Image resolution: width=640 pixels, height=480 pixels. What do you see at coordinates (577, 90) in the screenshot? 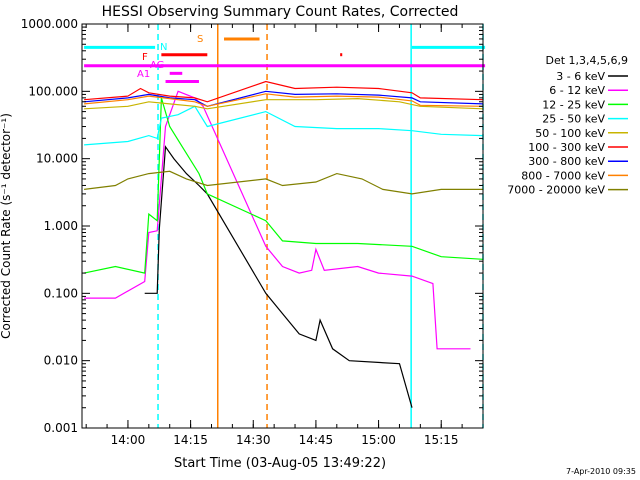
I see `legend-label: 6 - 12 keV` at bounding box center [577, 90].